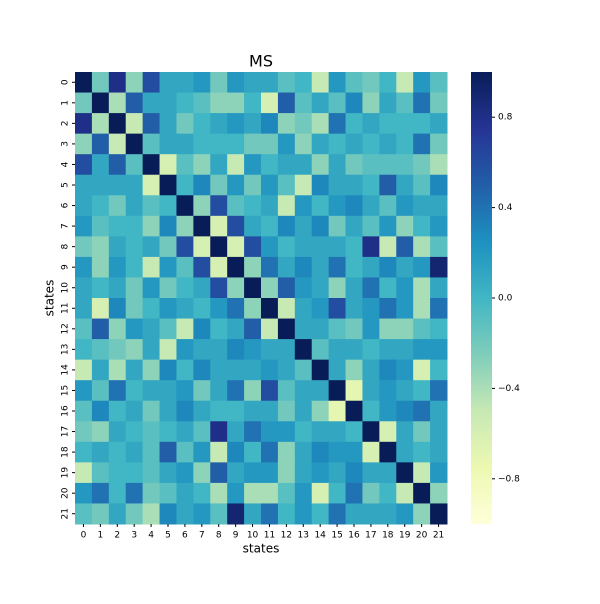 This screenshot has width=600, height=604. What do you see at coordinates (505, 299) in the screenshot?
I see `colorbar-tick-label: 0.0` at bounding box center [505, 299].